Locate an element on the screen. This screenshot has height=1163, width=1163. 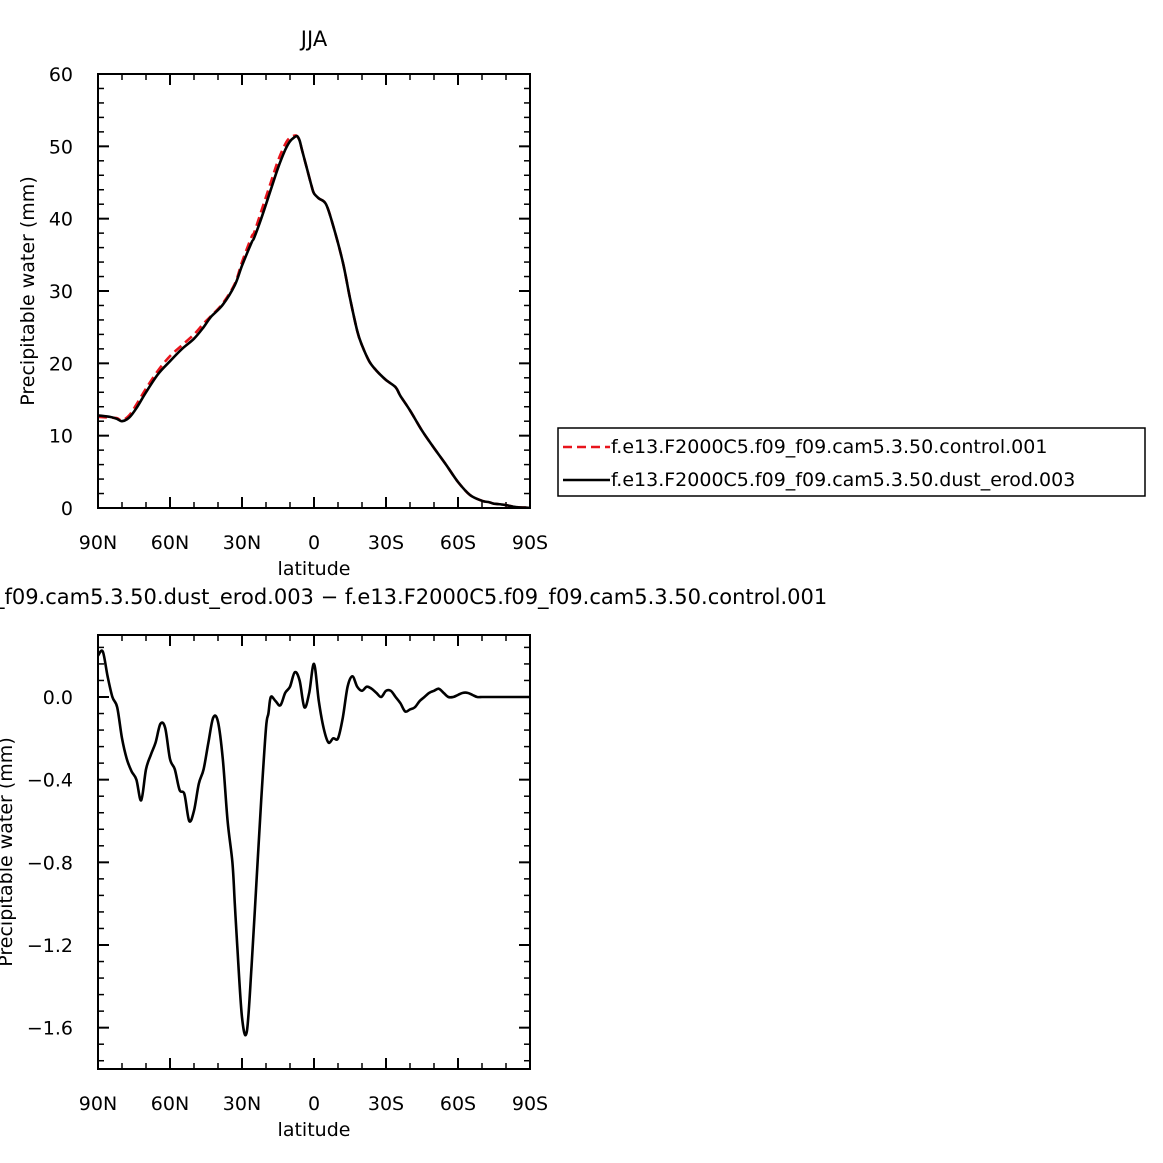
bottom-x-axis-label: latitude is located at coordinates (314, 1130).